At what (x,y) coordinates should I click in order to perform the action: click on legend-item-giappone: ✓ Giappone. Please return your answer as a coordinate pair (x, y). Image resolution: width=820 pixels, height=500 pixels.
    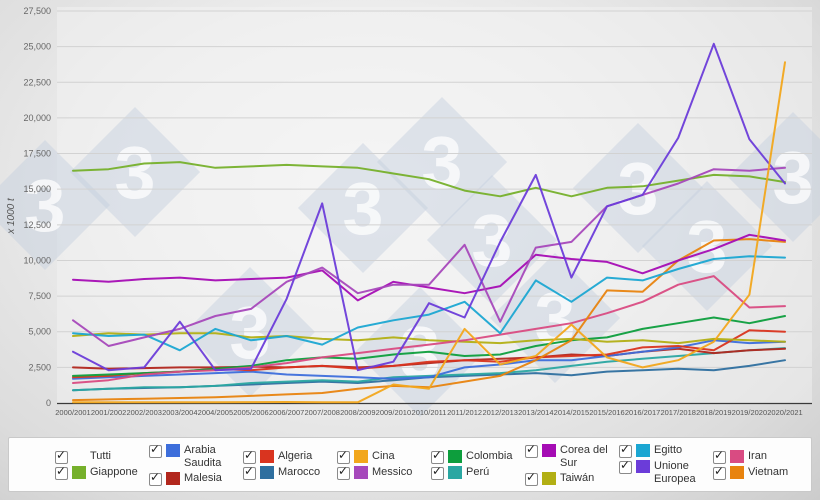
    Looking at the image, I should click on (102, 471).